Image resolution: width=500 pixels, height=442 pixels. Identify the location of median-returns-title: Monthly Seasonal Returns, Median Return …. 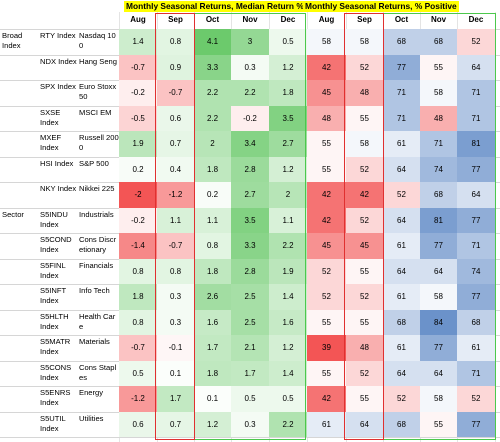
(215, 6).